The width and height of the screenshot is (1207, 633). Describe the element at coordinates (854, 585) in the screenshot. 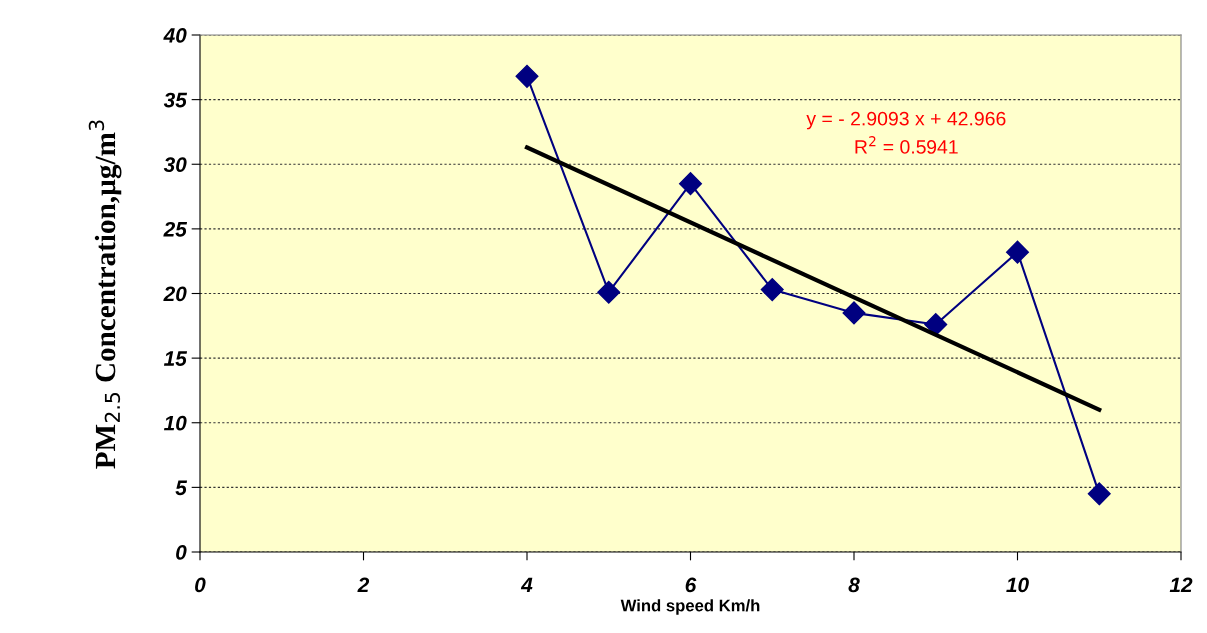

I see `x-tick-label: 8` at that location.